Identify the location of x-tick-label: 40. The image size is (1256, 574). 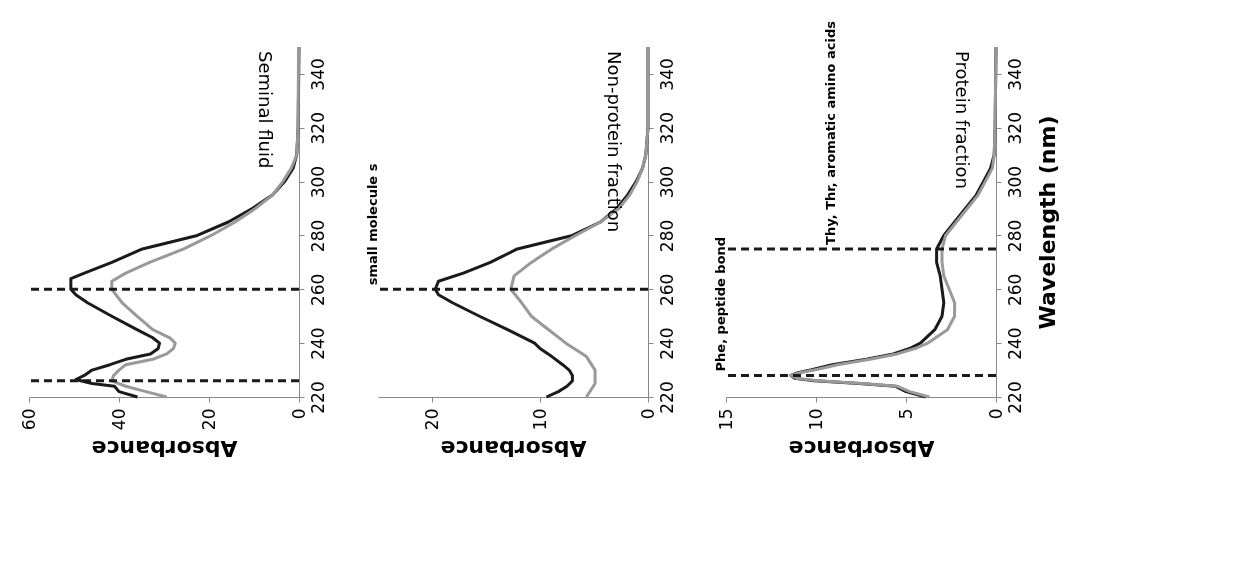
(118, 419).